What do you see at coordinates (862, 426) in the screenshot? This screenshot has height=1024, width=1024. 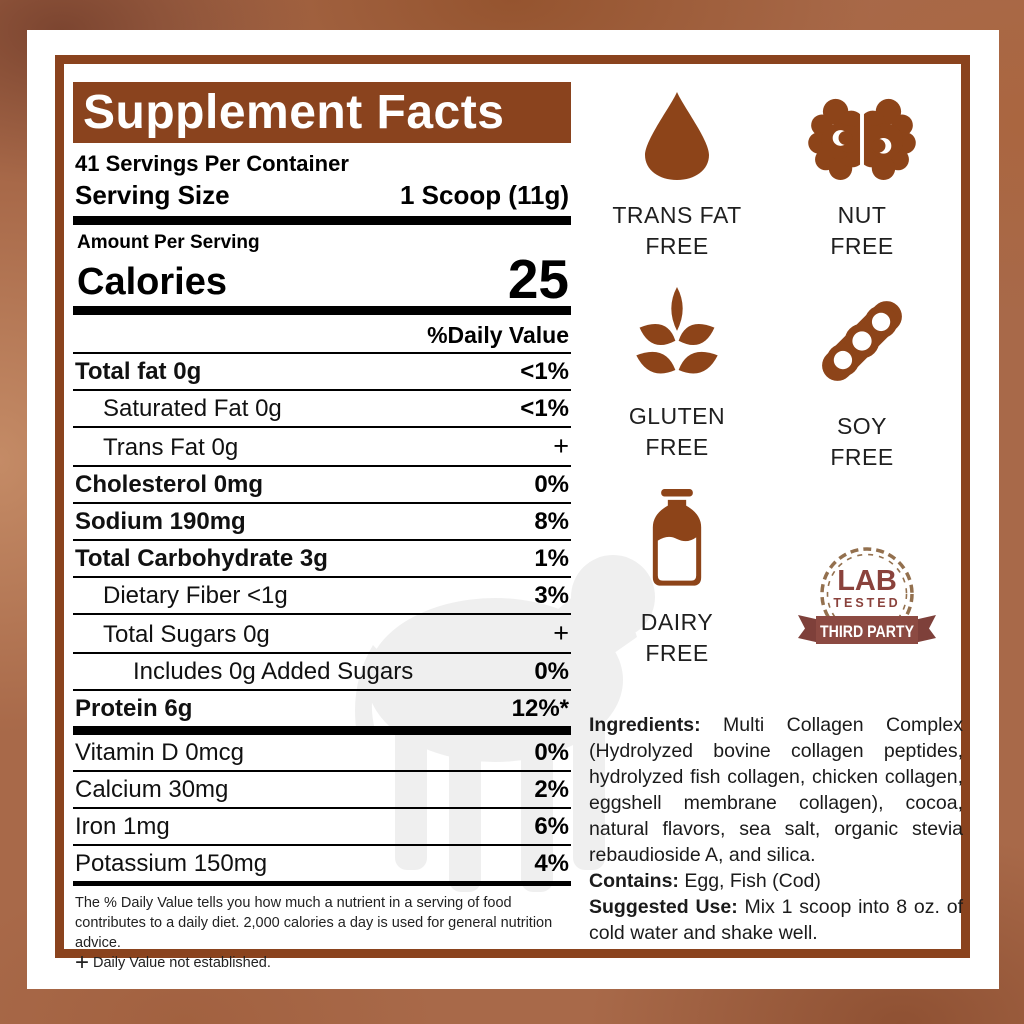 I see `badge-label-line1: SOY` at bounding box center [862, 426].